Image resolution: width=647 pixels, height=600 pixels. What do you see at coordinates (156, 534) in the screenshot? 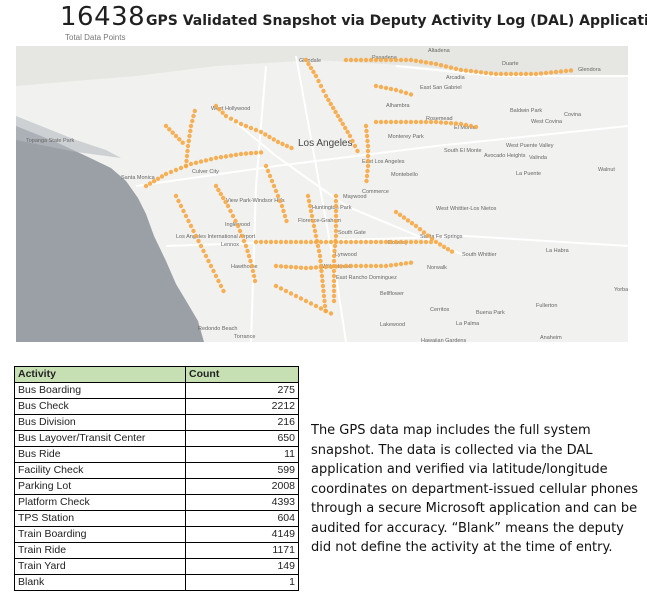
I see `table-row: Train Boarding 4149` at bounding box center [156, 534].